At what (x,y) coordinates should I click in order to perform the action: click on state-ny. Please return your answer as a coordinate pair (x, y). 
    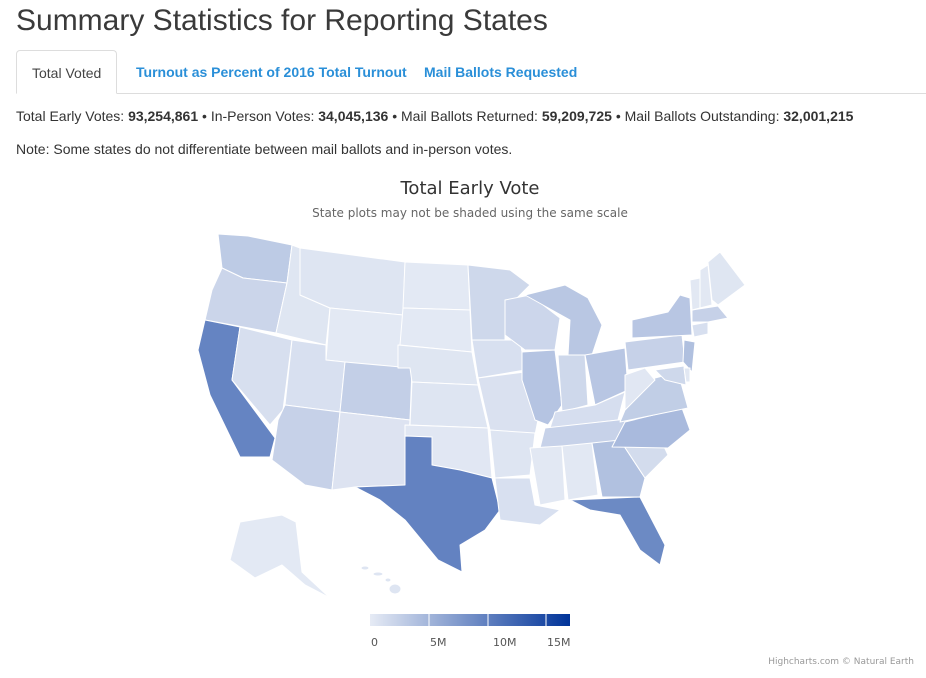
    Looking at the image, I should click on (662, 316).